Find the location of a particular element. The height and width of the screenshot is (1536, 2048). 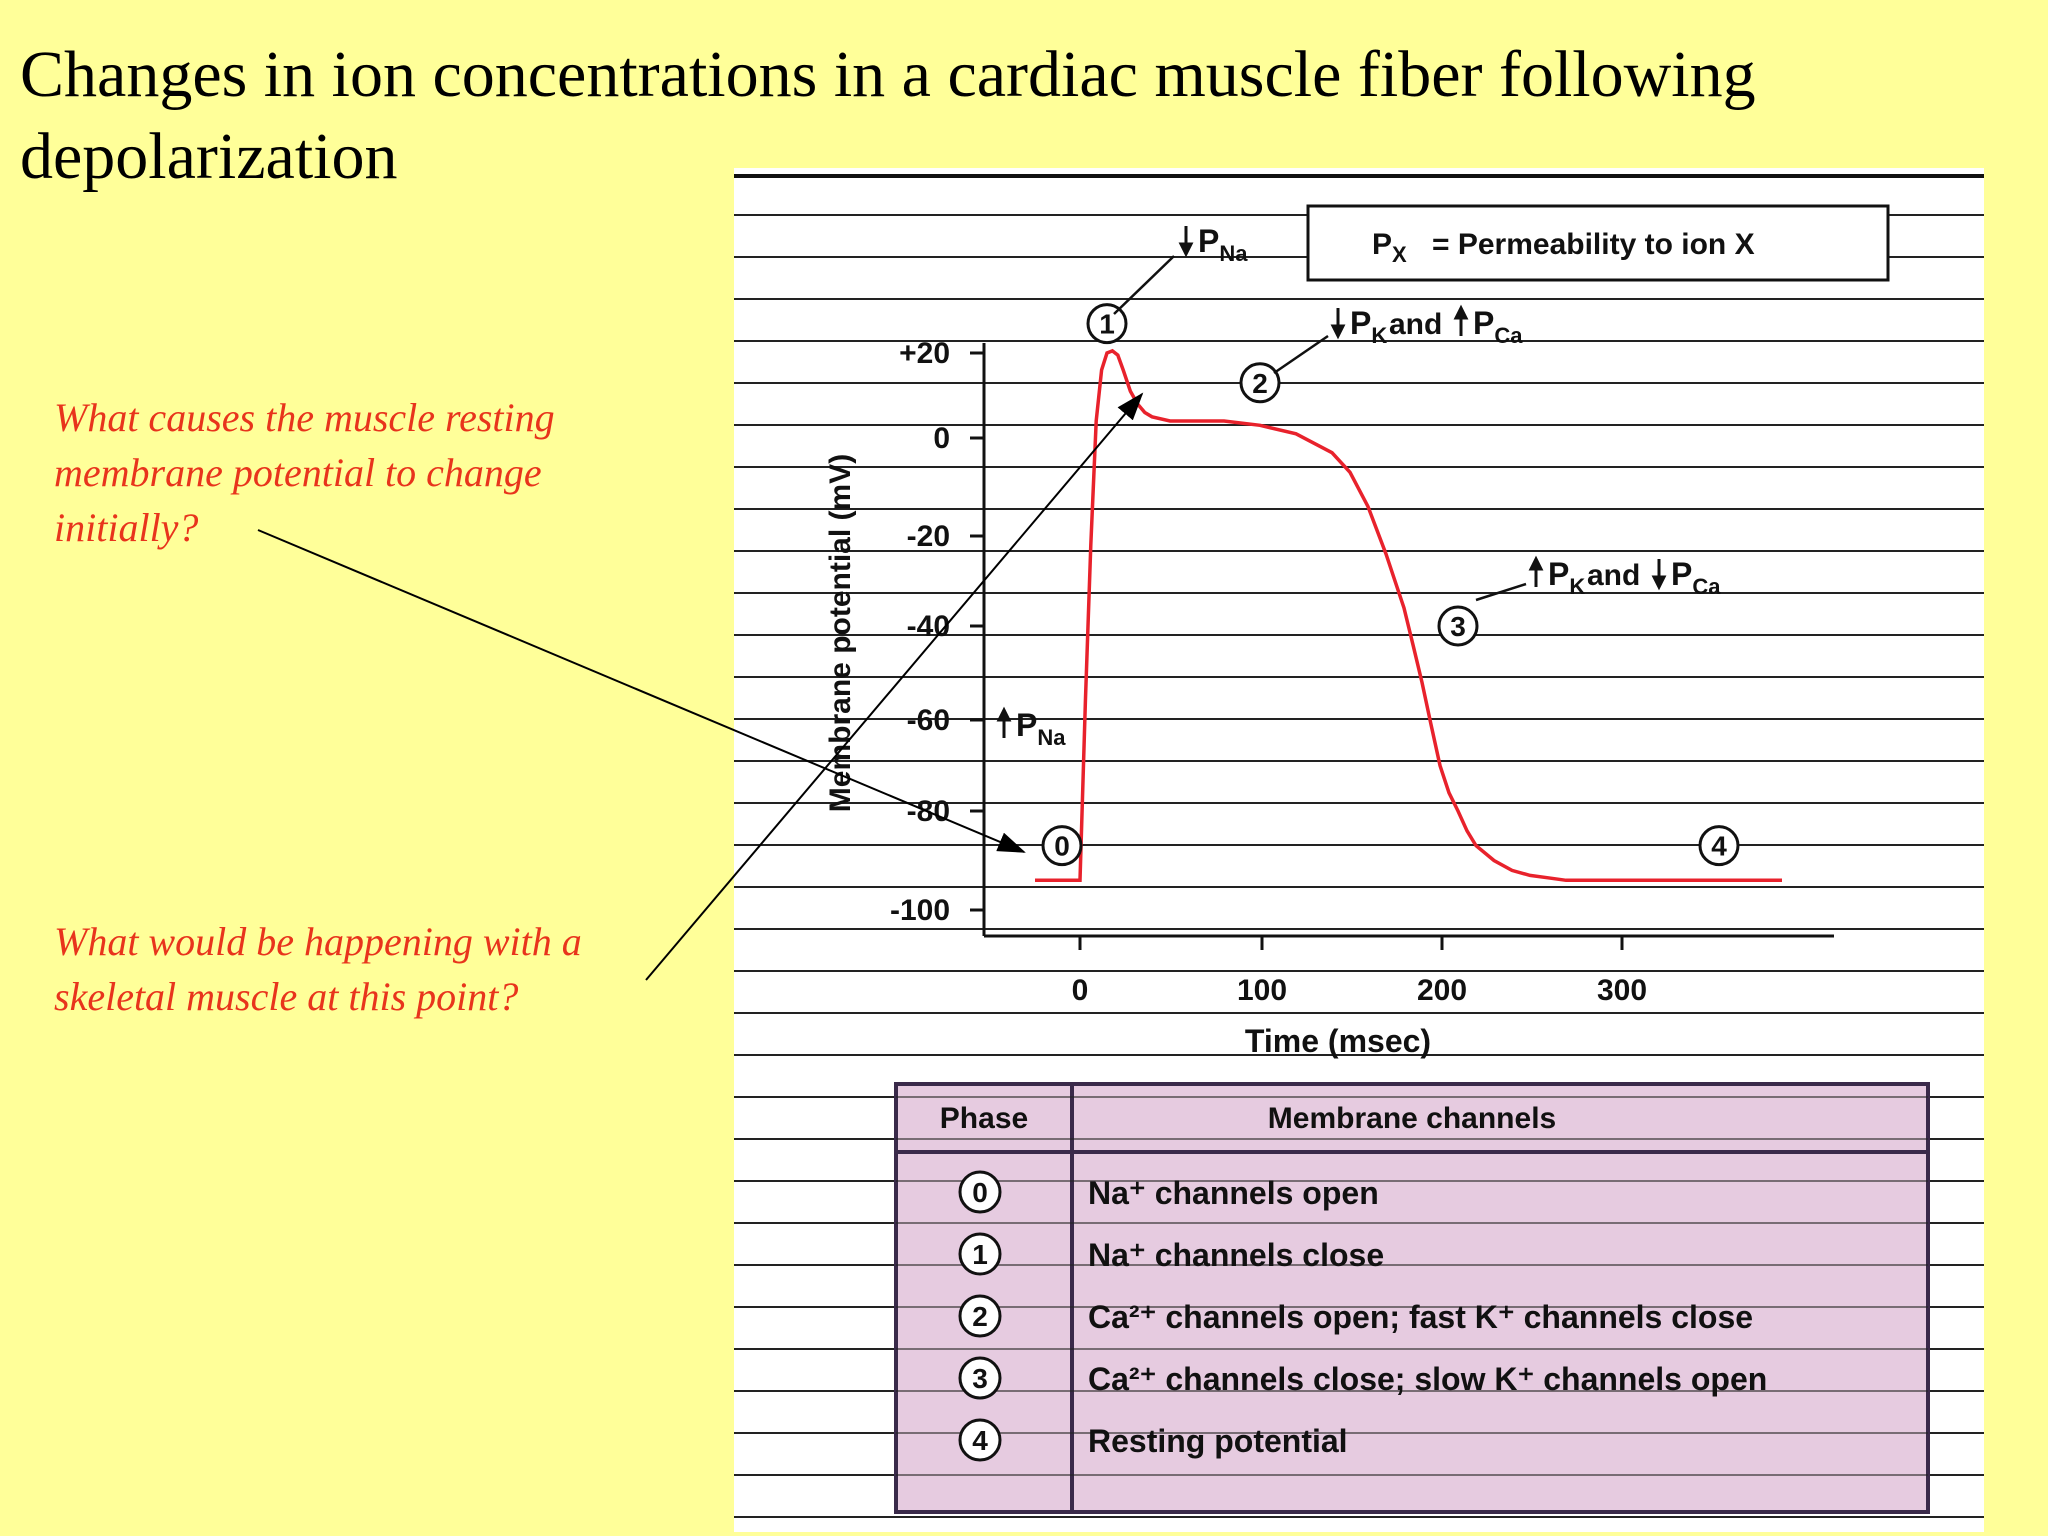

annotation-phase-0: PNa is located at coordinates (1031, 728).